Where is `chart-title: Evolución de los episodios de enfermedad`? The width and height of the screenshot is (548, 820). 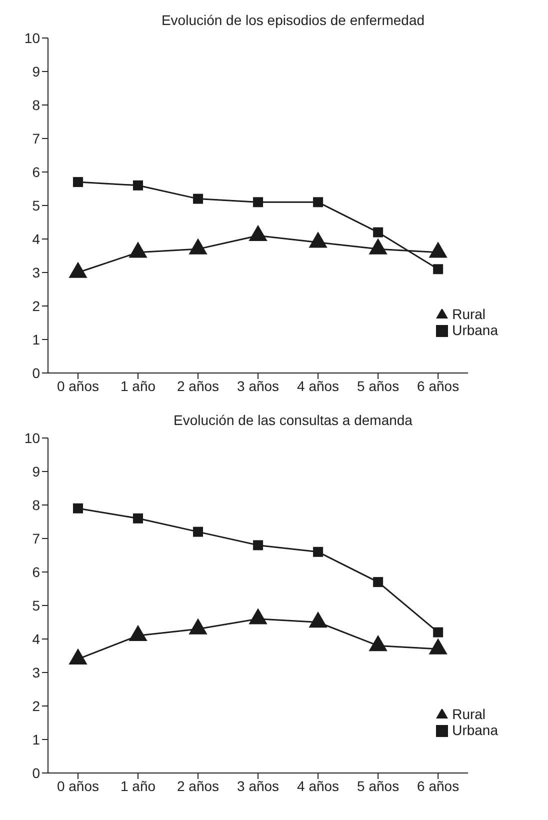
chart-title: Evolución de los episodios de enfermedad is located at coordinates (293, 20).